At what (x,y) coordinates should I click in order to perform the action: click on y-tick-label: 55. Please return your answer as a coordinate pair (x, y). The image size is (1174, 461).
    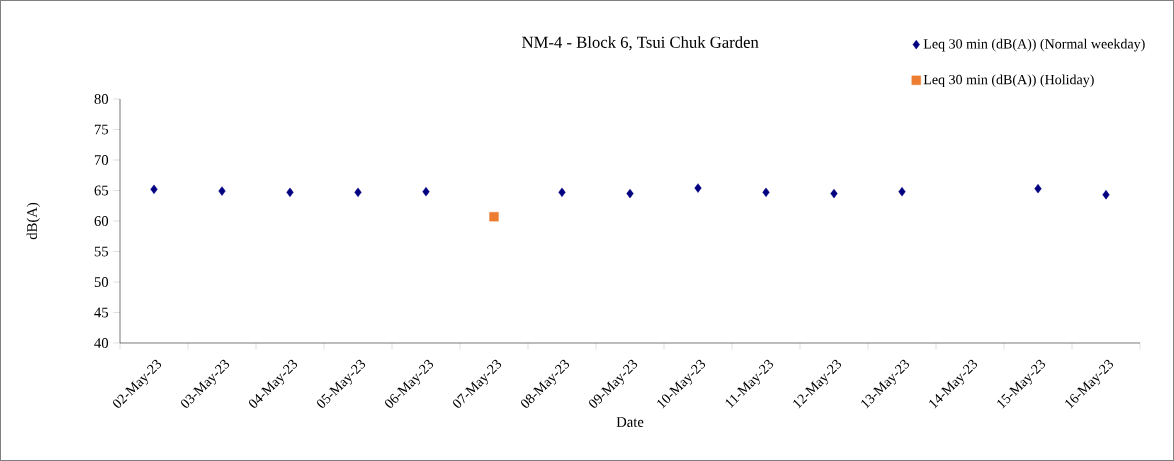
    Looking at the image, I should click on (101, 251).